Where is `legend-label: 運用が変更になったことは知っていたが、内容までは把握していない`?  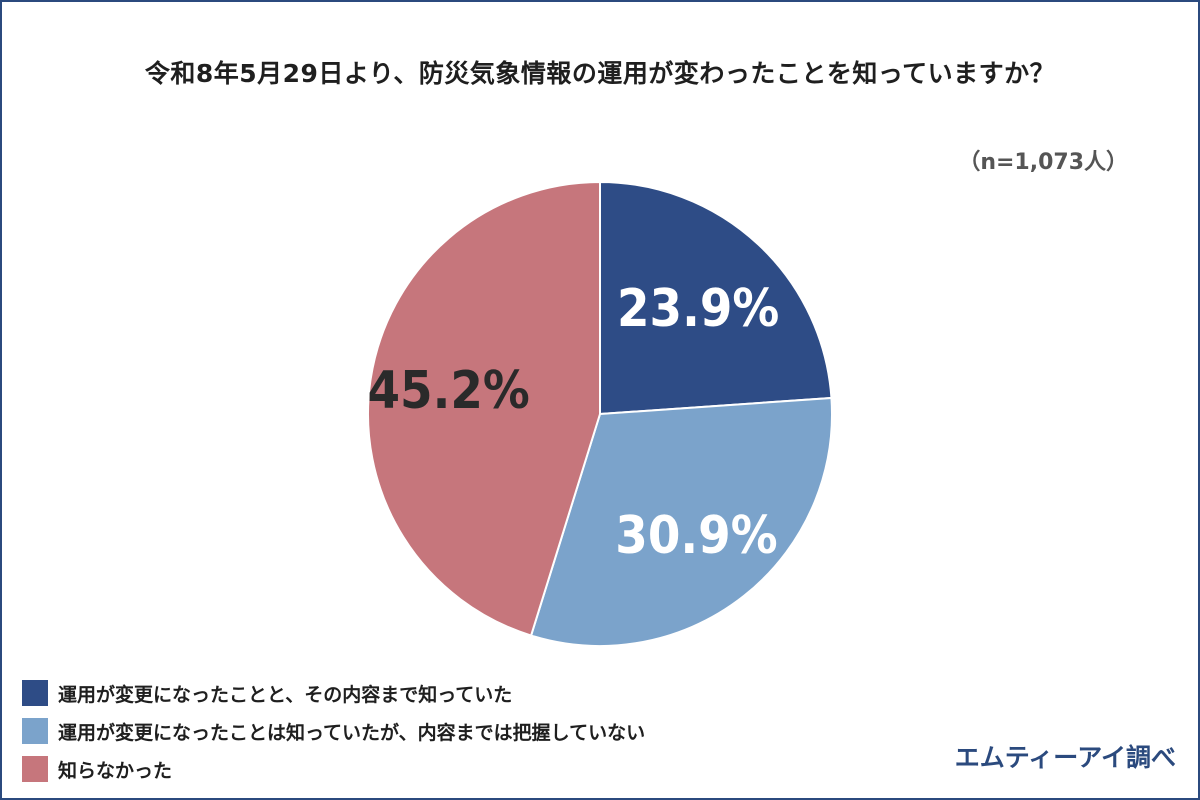
legend-label: 運用が変更になったことは知っていたが、内容までは把握していない is located at coordinates (352, 732).